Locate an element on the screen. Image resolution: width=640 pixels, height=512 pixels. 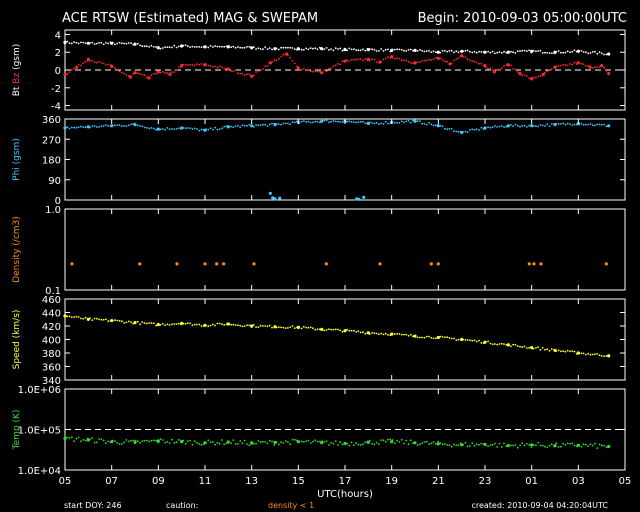
created-timestamp: created: 2010-09-04 04:20:04UTC is located at coordinates (539, 505).